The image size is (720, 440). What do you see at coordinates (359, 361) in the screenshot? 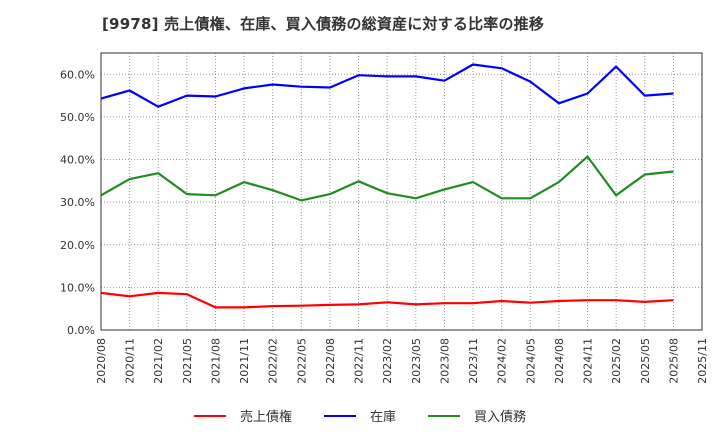
I see `x-tick-label: 2022/11` at bounding box center [359, 361].